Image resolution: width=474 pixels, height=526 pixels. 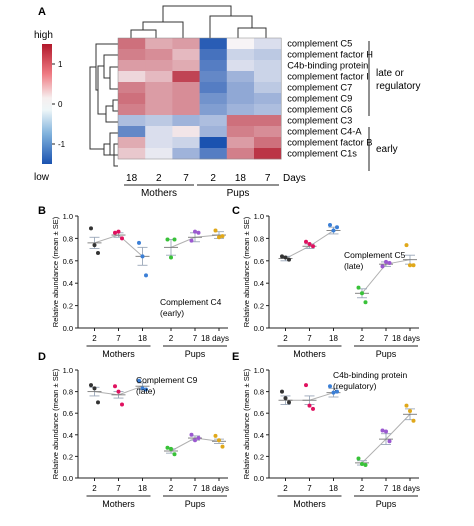 What do you see at coordinates (42, 357) in the screenshot?
I see `panel-letter-d: D` at bounding box center [42, 357].